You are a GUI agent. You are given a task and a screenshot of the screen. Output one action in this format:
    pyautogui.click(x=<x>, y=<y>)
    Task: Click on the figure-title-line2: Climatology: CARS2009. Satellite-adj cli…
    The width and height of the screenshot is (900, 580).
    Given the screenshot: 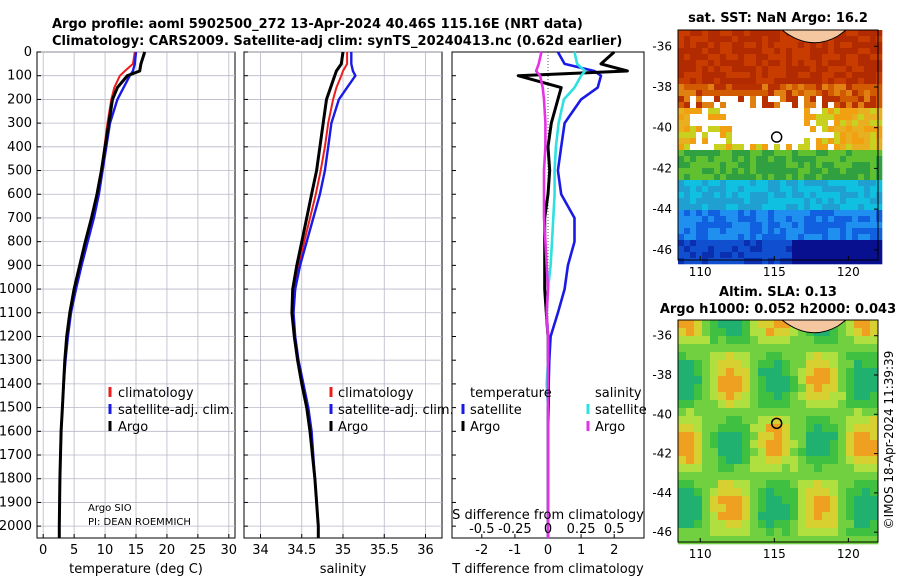 What is the action you would take?
    pyautogui.click(x=337, y=41)
    